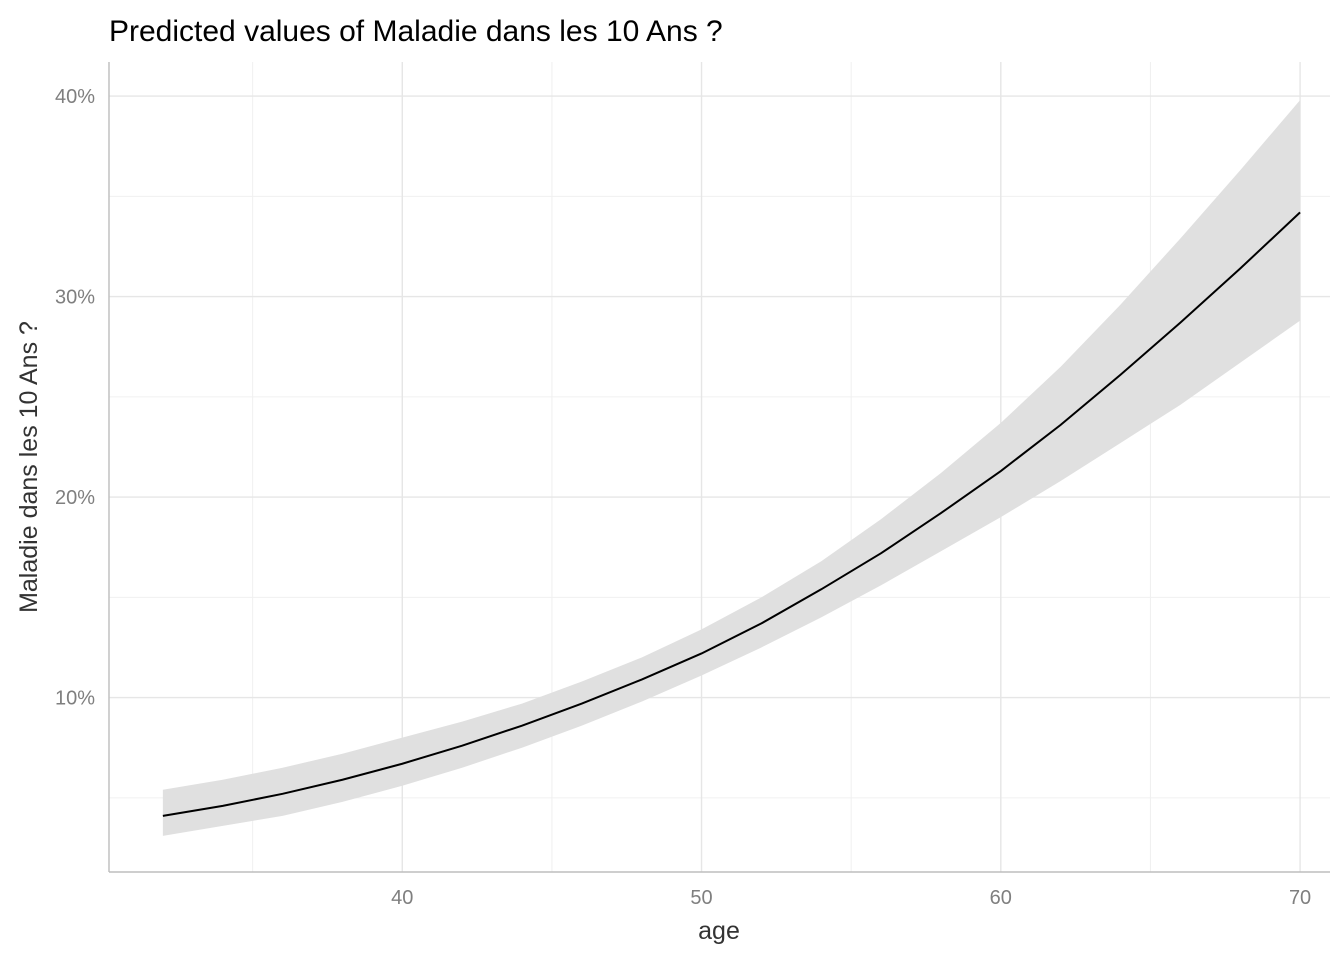  Describe the element at coordinates (402, 898) in the screenshot. I see `x-tick-label: 40` at that location.